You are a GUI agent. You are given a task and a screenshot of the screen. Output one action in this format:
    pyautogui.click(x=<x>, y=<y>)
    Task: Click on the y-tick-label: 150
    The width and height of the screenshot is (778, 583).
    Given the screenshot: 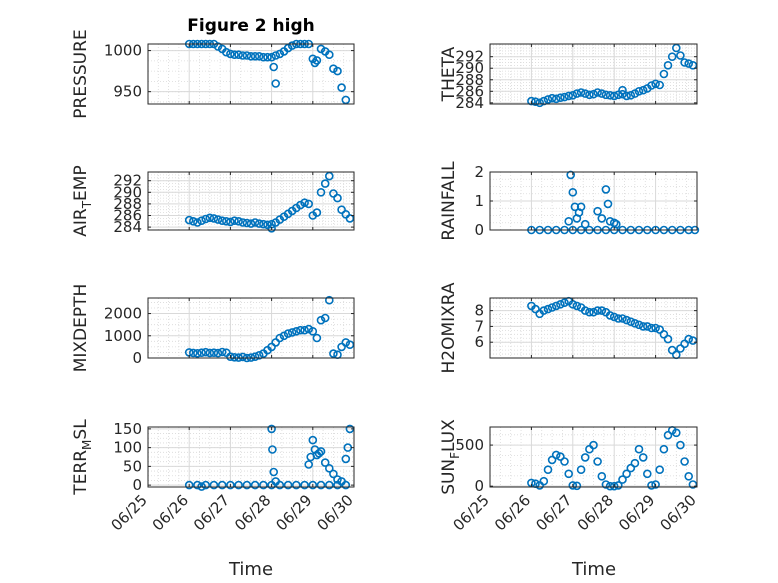 What is the action you would take?
    pyautogui.click(x=127, y=429)
    